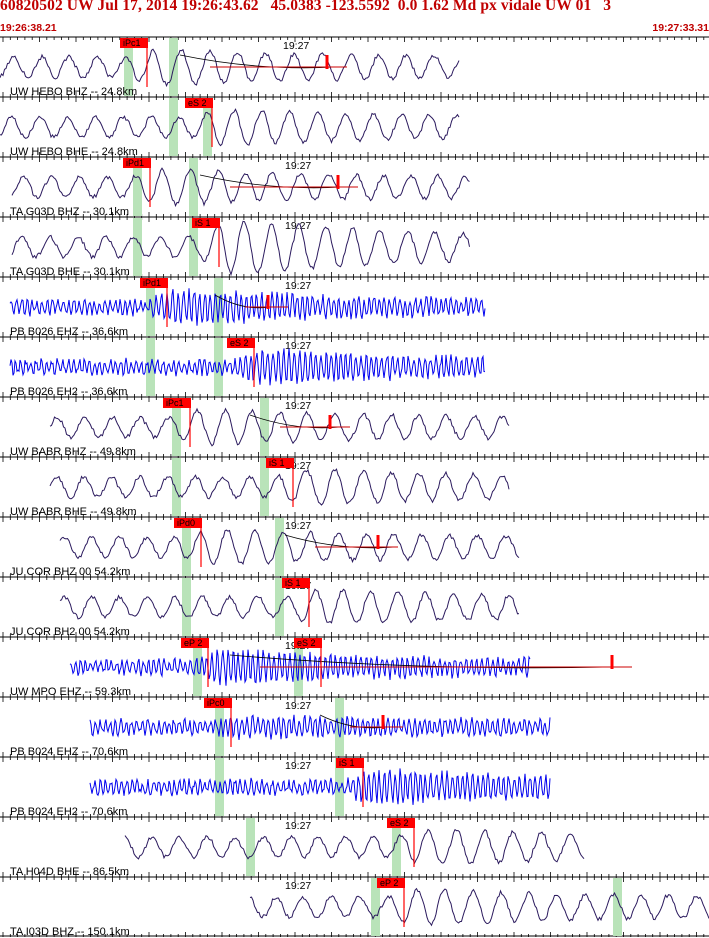 Image resolution: width=709 pixels, height=938 pixels. What do you see at coordinates (216, 703) in the screenshot?
I see `phase-pick-label: iPc0` at bounding box center [216, 703].